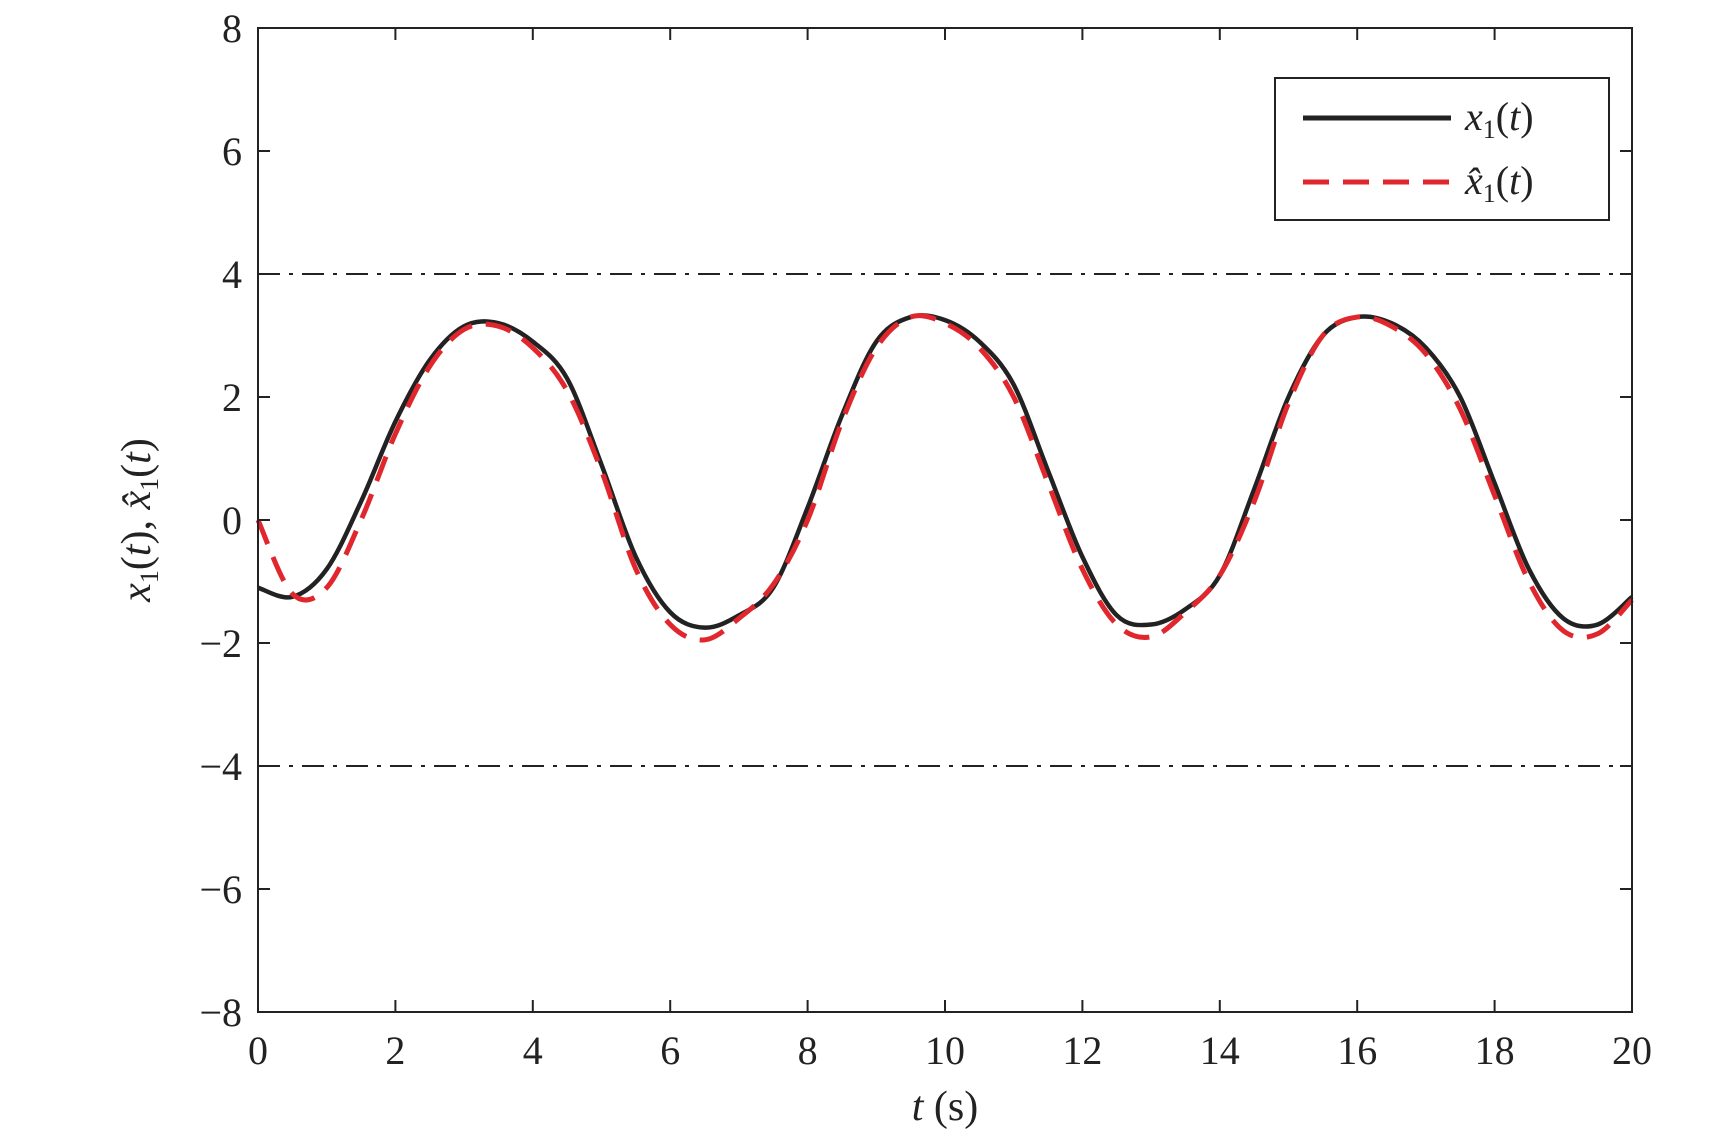 This screenshot has width=1732, height=1142. What do you see at coordinates (533, 1050) in the screenshot?
I see `x-tick-label: 4` at bounding box center [533, 1050].